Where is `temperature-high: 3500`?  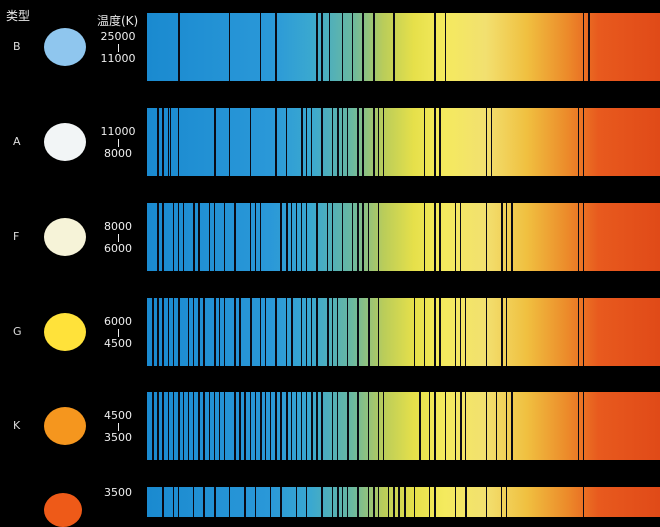 temperature-high: 3500 is located at coordinates (118, 492).